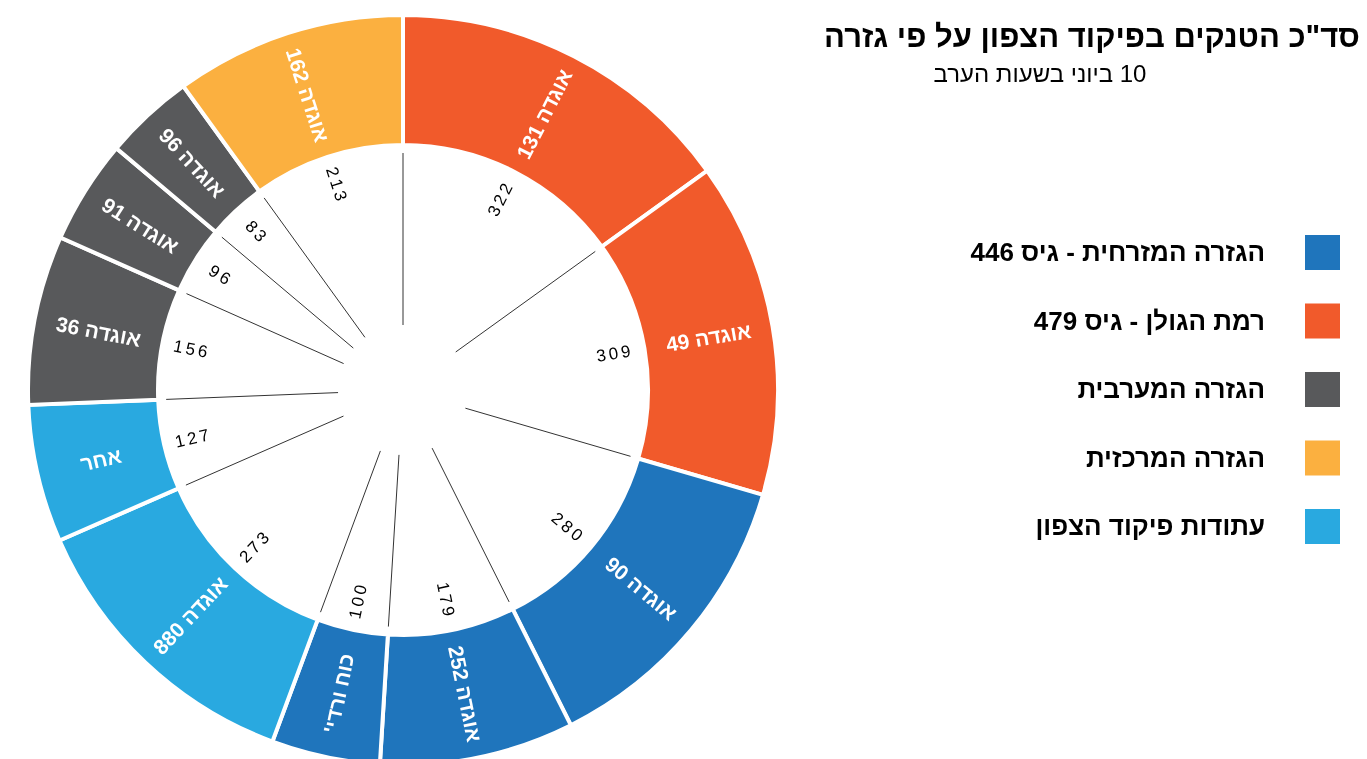 Image resolution: width=1367 pixels, height=759 pixels. What do you see at coordinates (544, 114) in the screenshot?
I see `slice-label: אוגדה 131` at bounding box center [544, 114].